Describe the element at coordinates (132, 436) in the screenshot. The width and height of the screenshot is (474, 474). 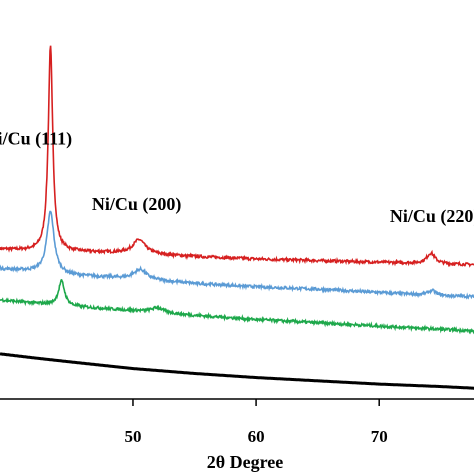
I see `x-tick-label: 50` at that location.